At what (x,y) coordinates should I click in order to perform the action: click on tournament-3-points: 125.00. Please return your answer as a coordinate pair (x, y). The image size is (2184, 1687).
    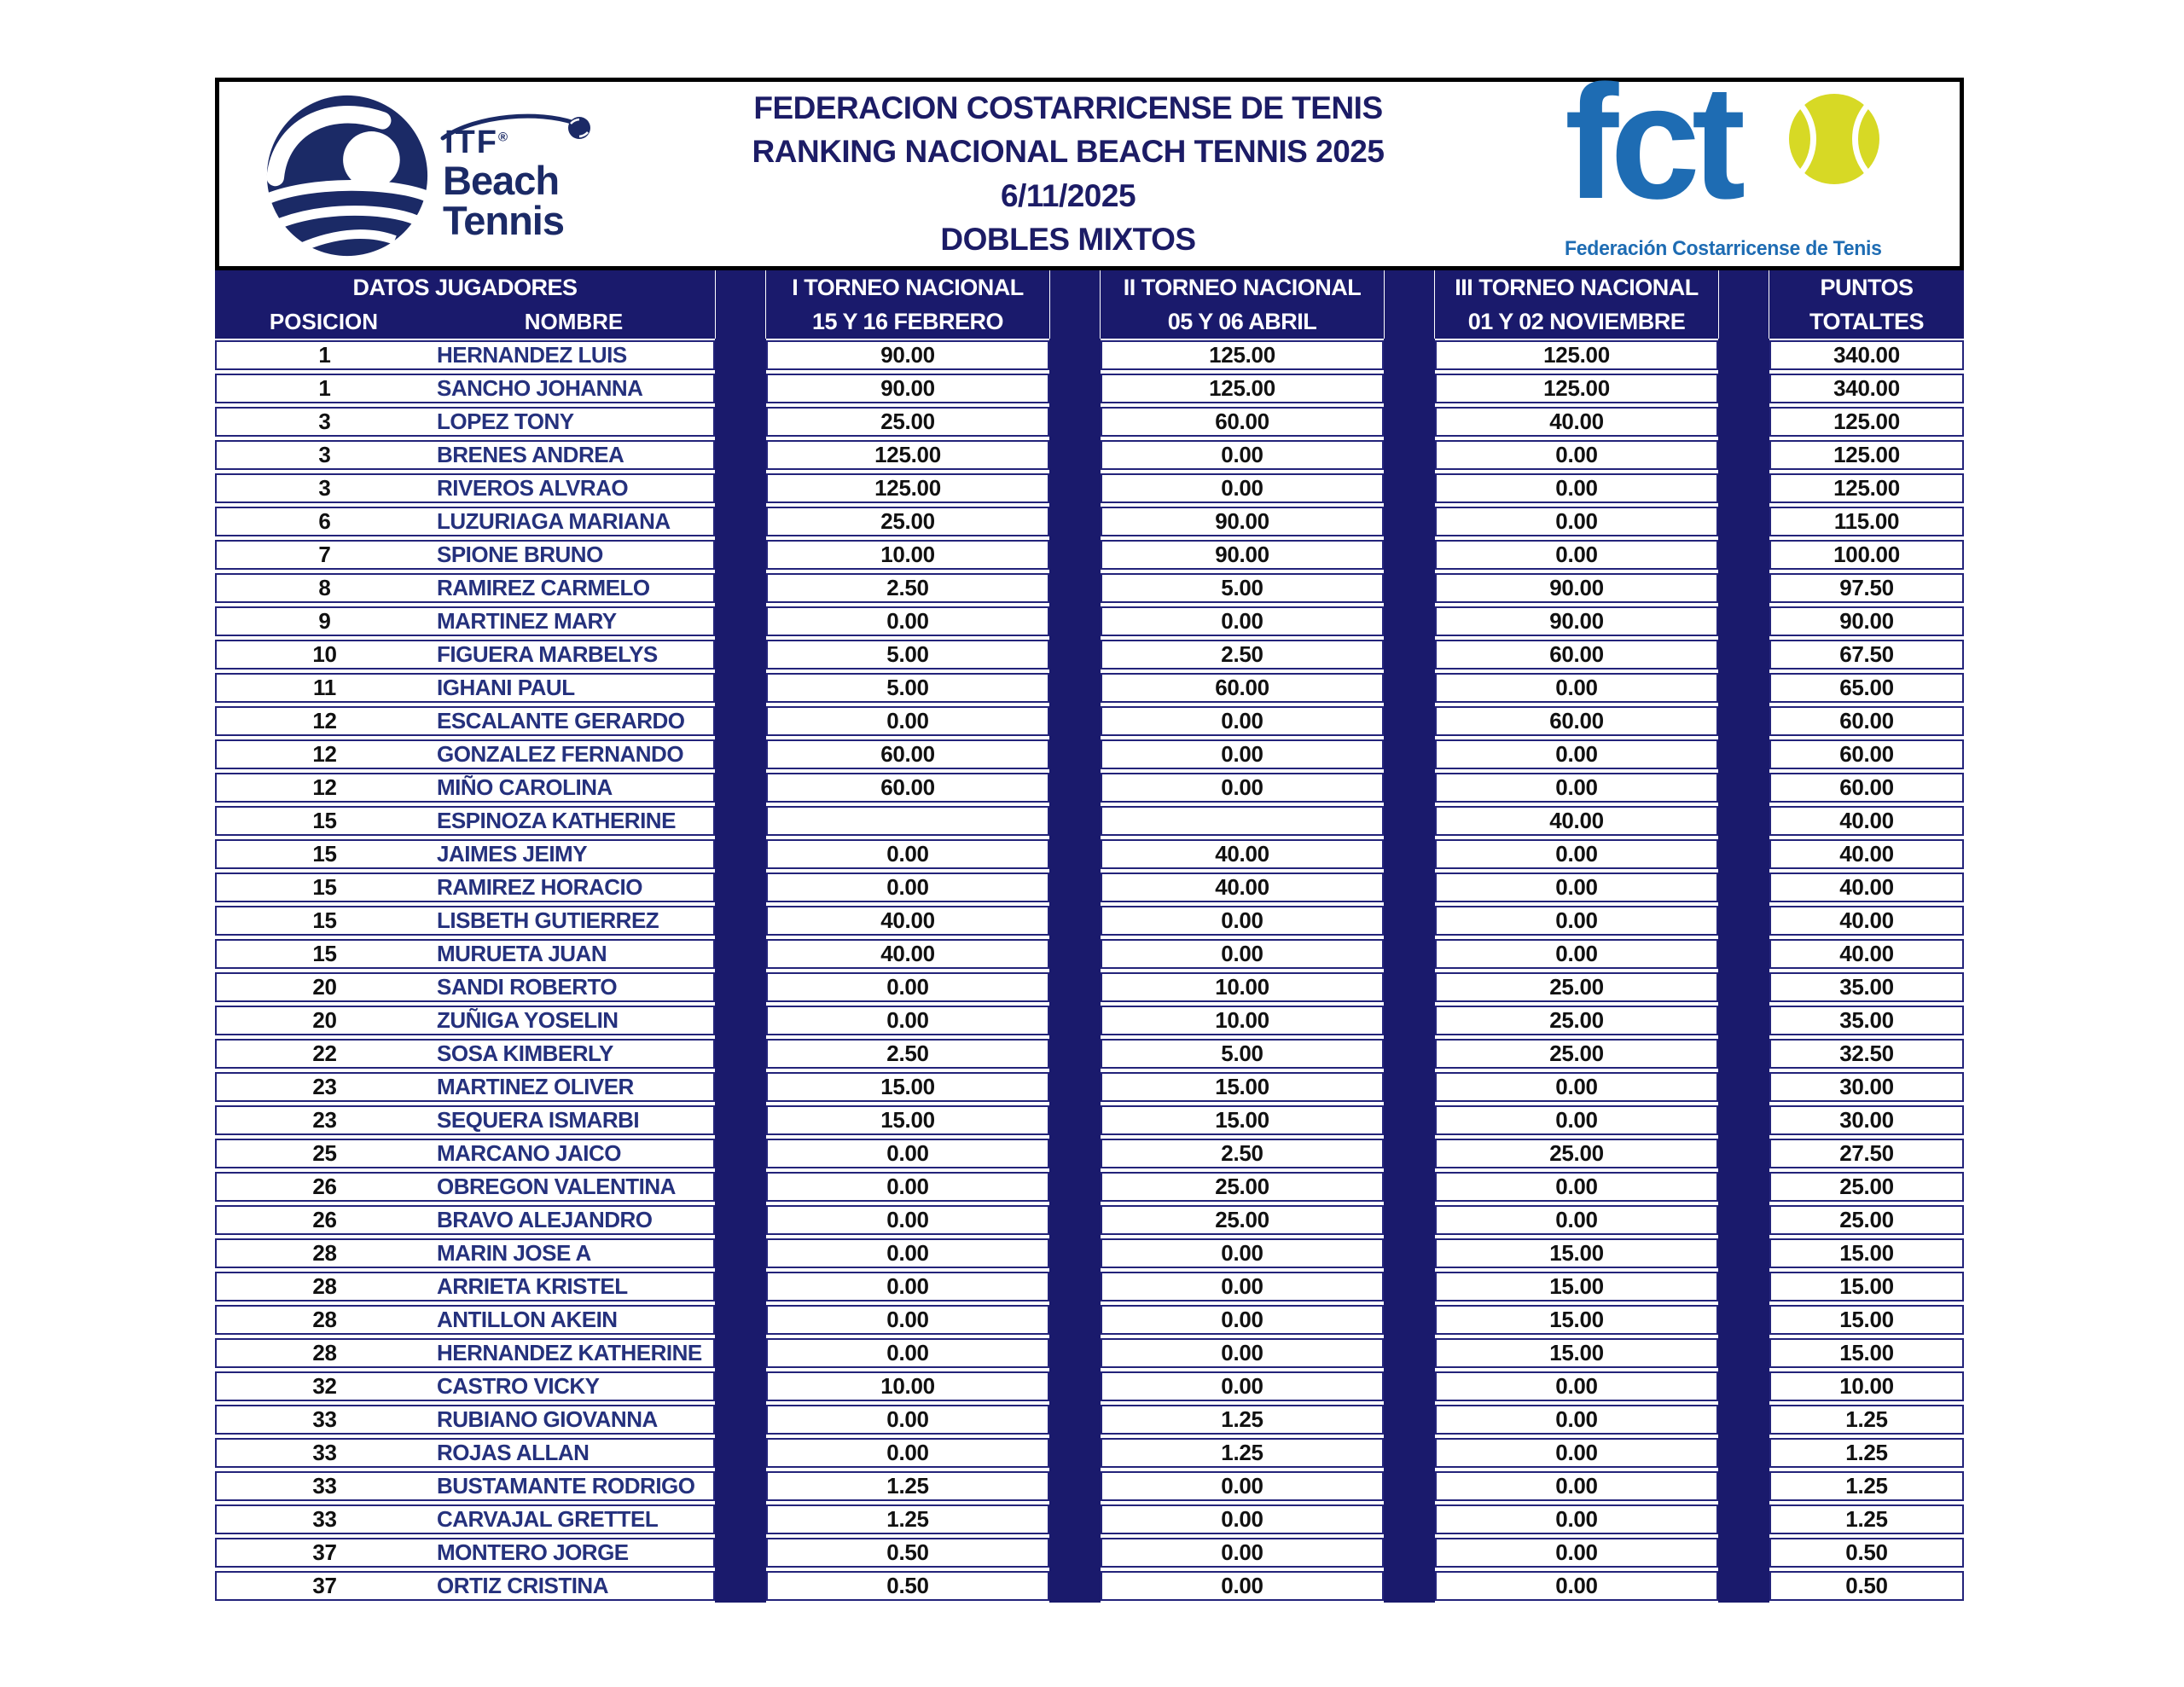
    Looking at the image, I should click on (1577, 355).